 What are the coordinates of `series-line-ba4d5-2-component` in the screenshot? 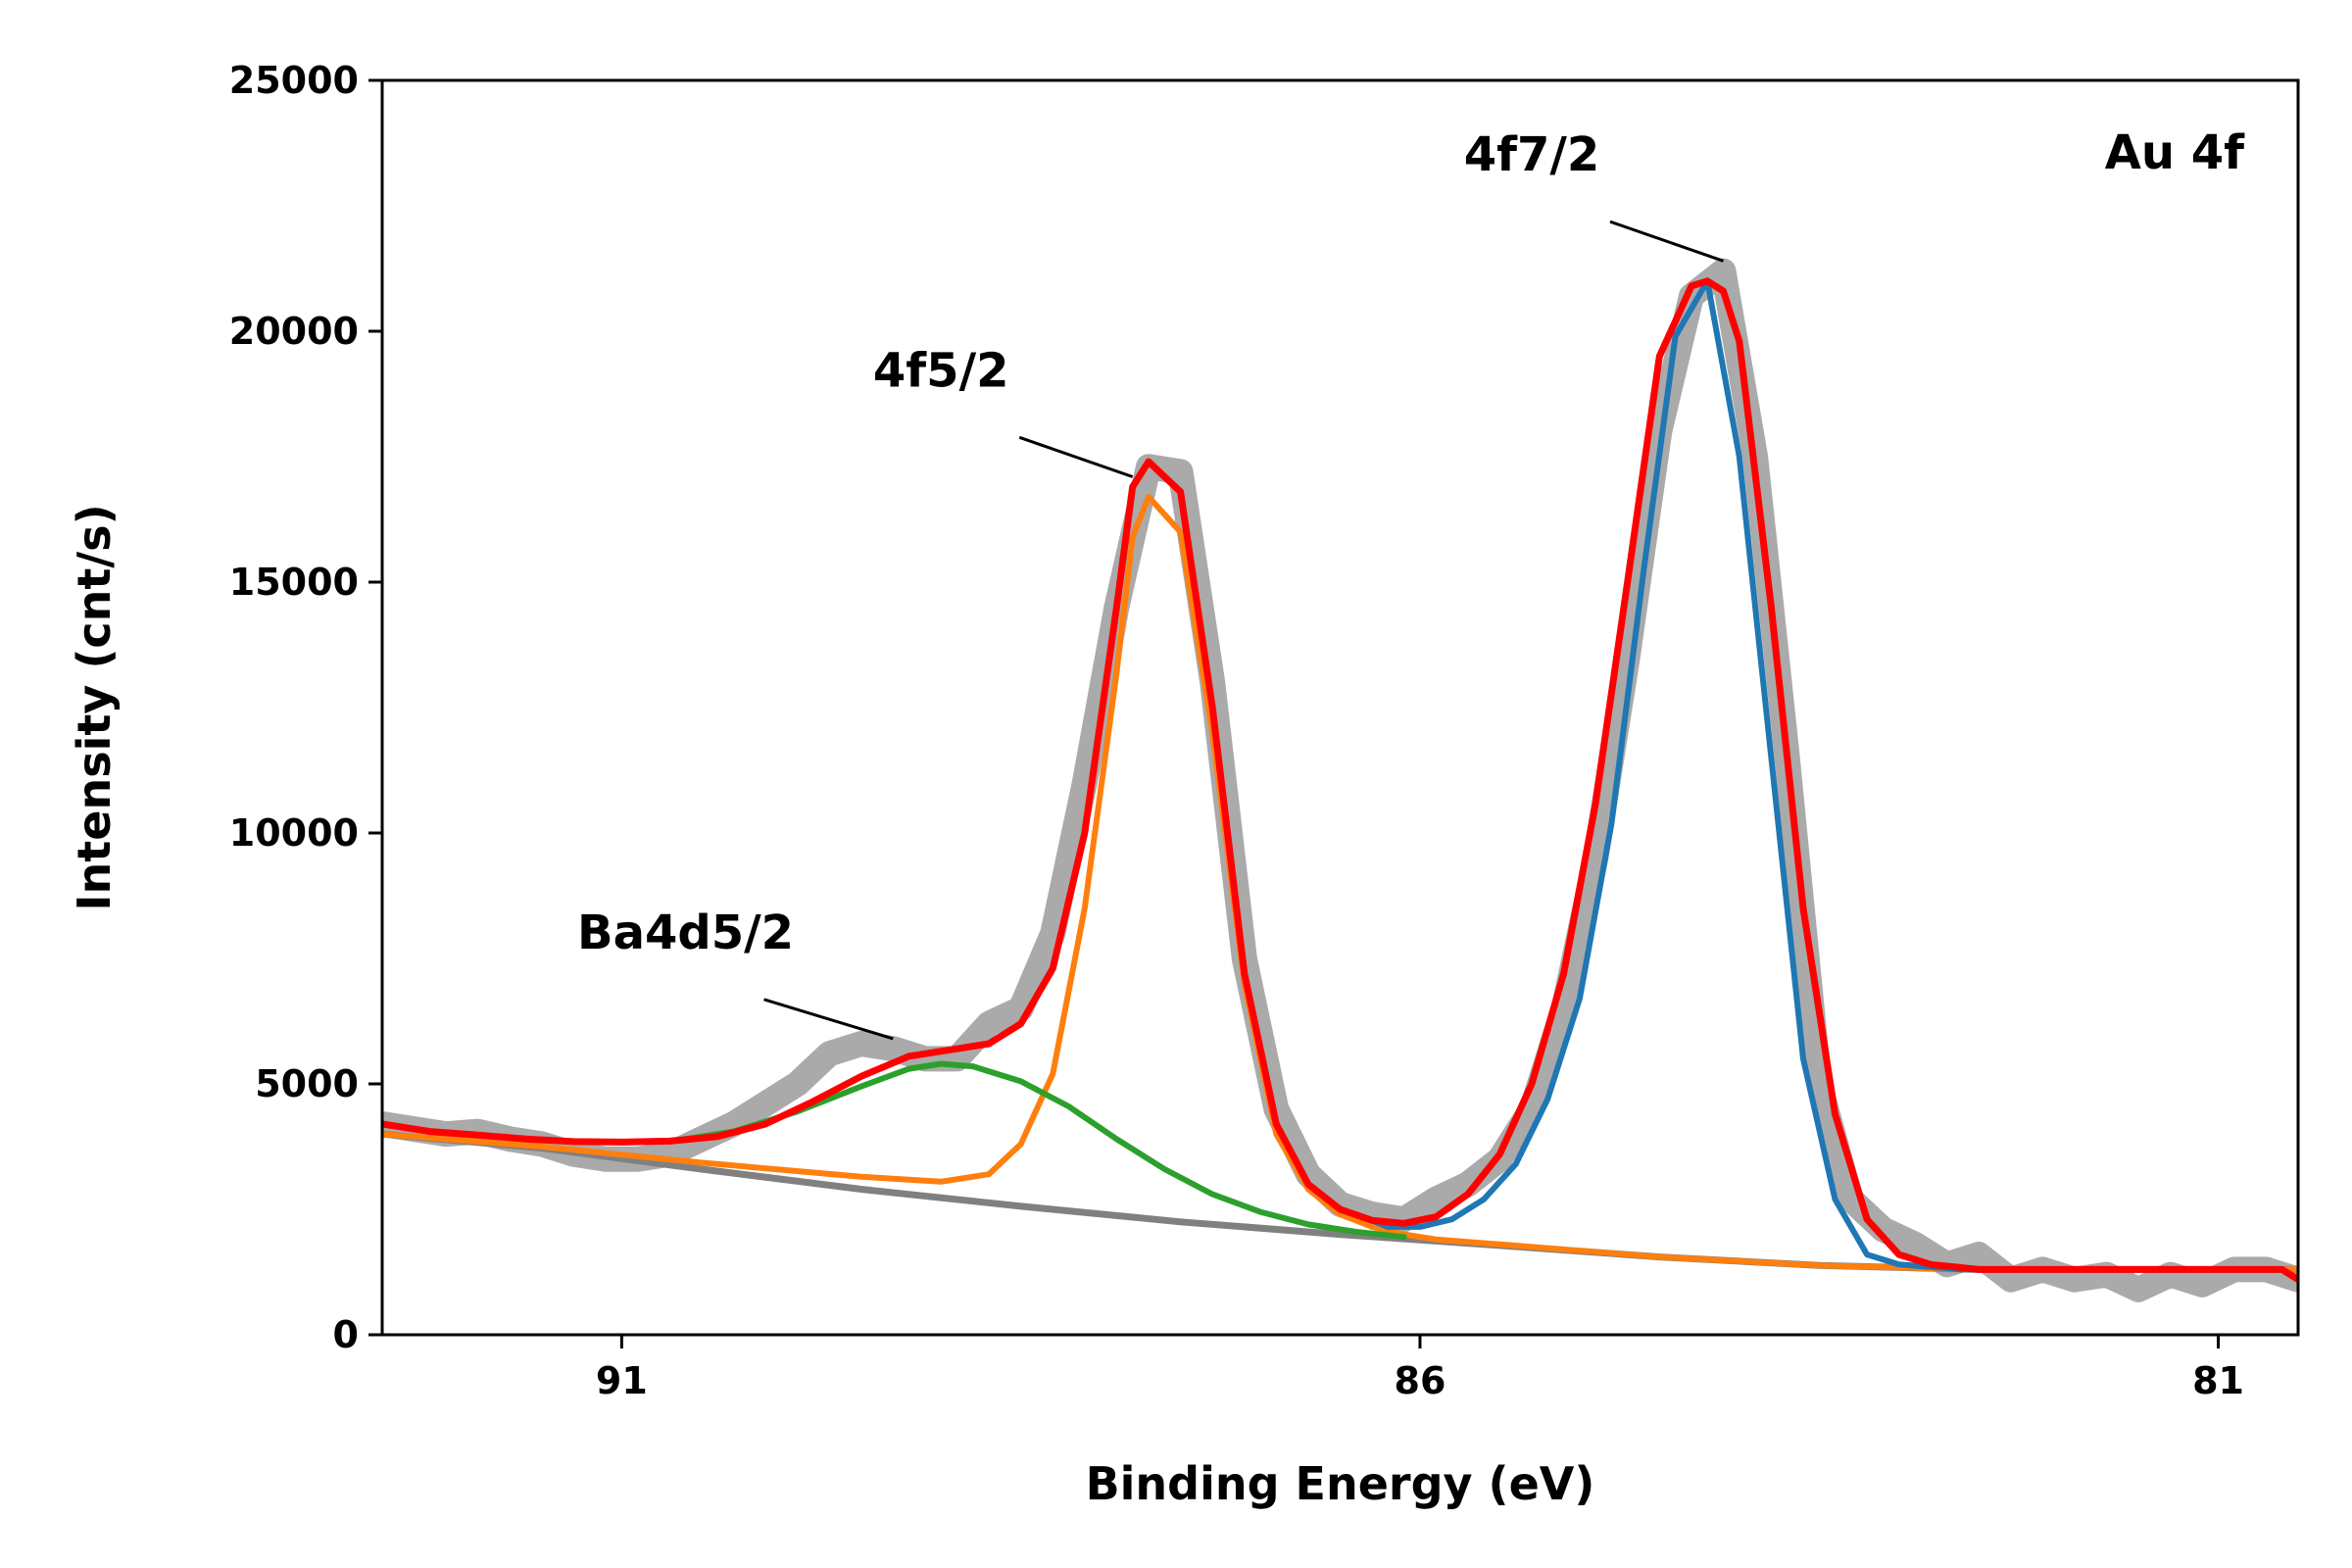 It's located at (1036, 1150).